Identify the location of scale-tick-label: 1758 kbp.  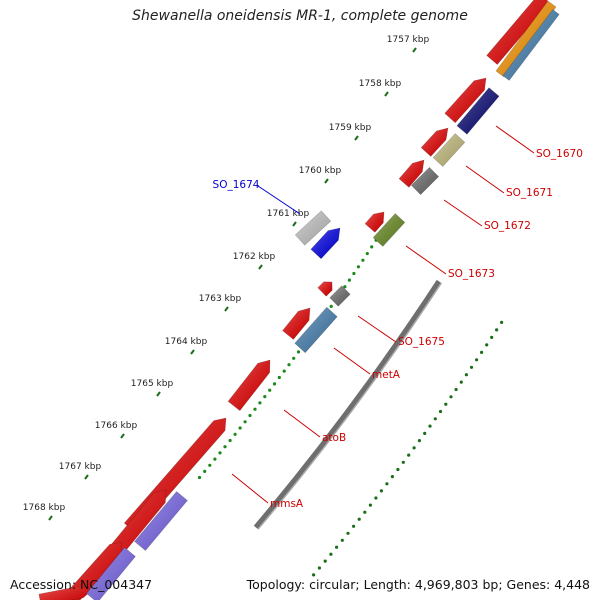
(380, 84).